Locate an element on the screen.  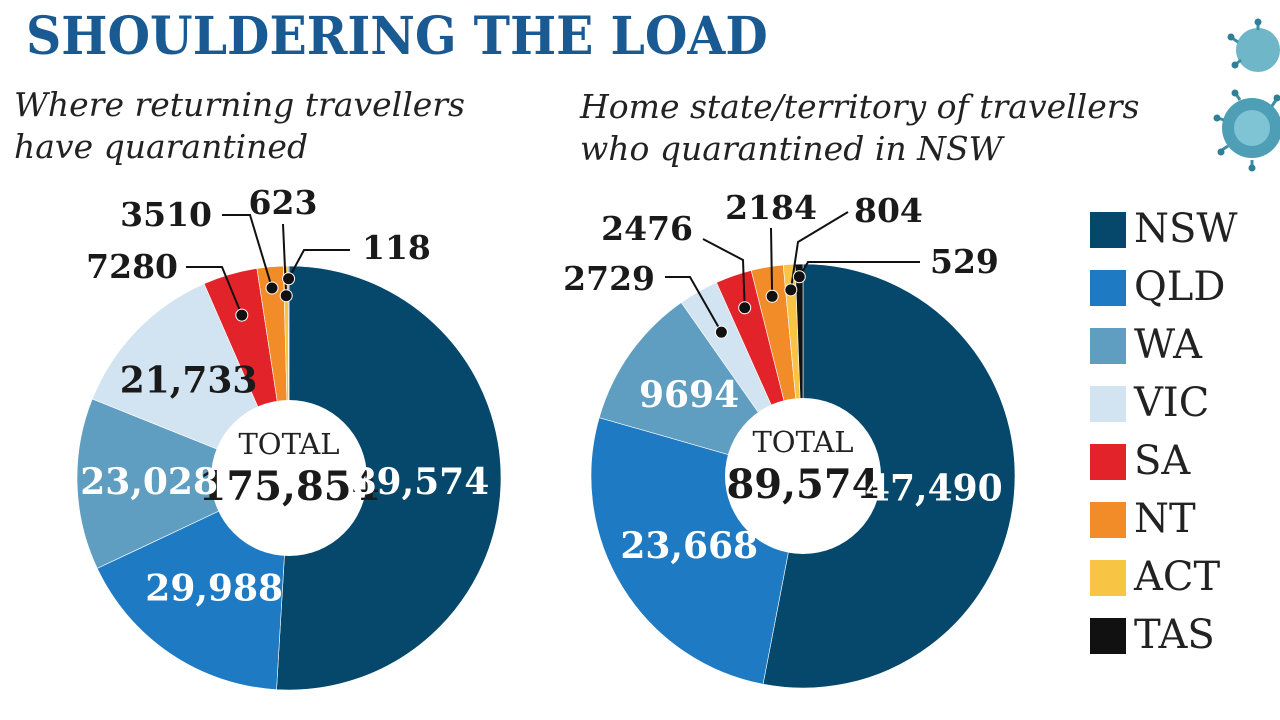
left-data-label-nsw: 89,574 is located at coordinates (420, 482).